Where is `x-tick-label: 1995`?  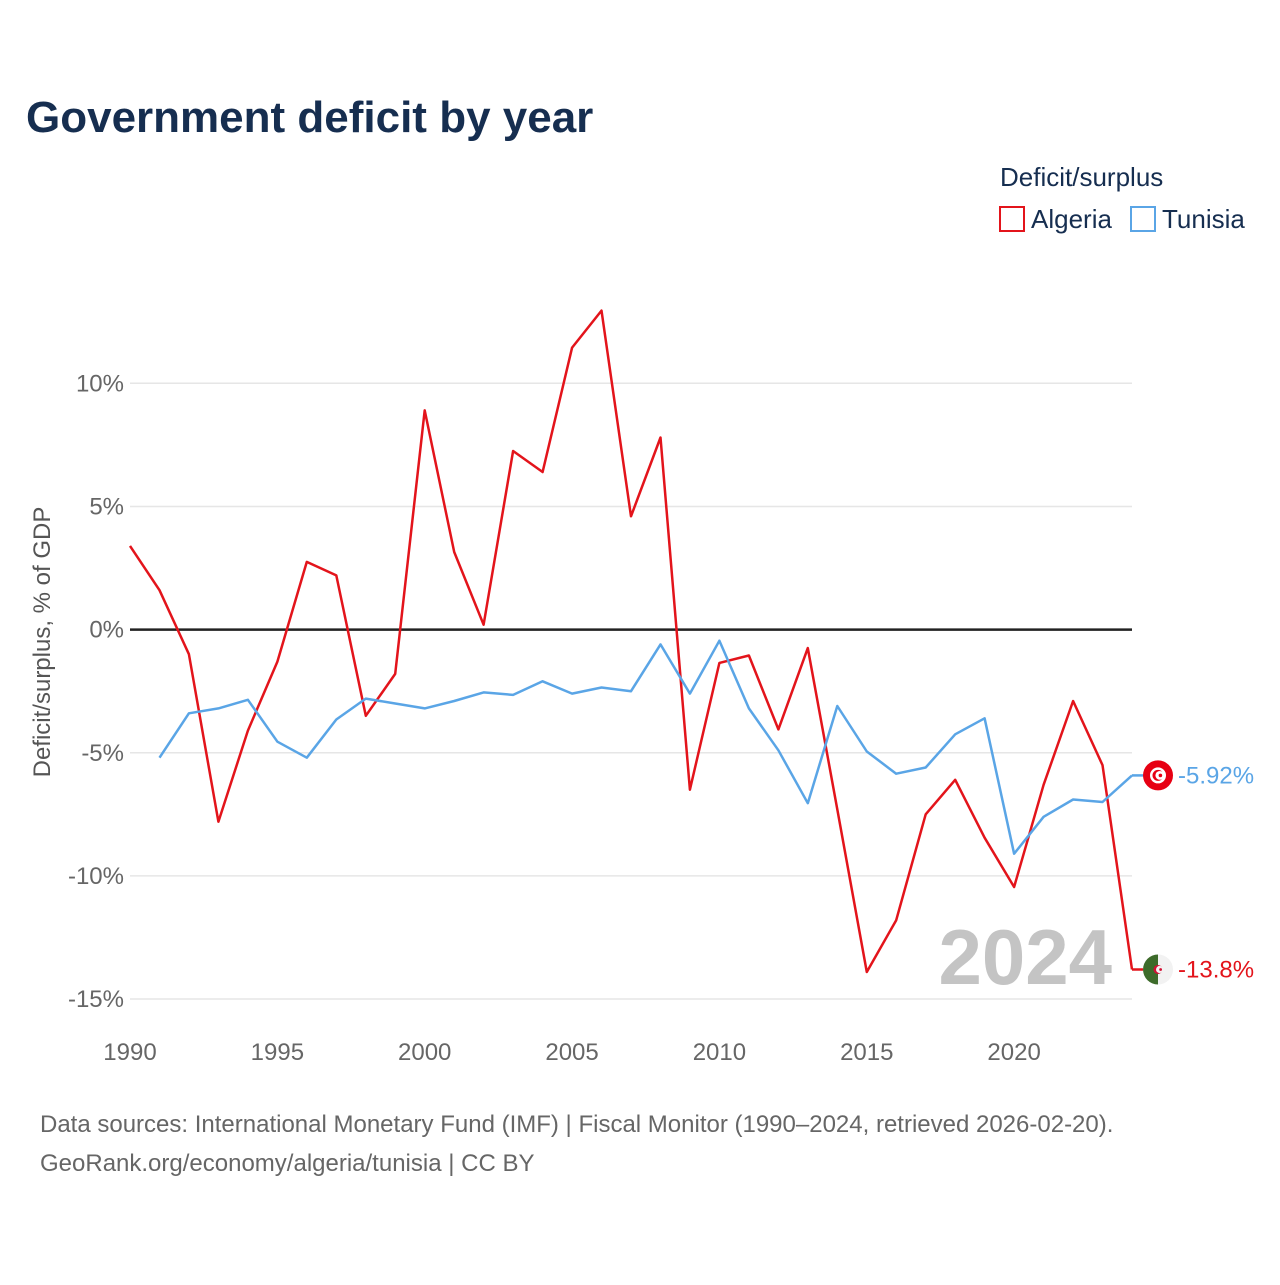
x-tick-label: 1995 is located at coordinates (277, 1052).